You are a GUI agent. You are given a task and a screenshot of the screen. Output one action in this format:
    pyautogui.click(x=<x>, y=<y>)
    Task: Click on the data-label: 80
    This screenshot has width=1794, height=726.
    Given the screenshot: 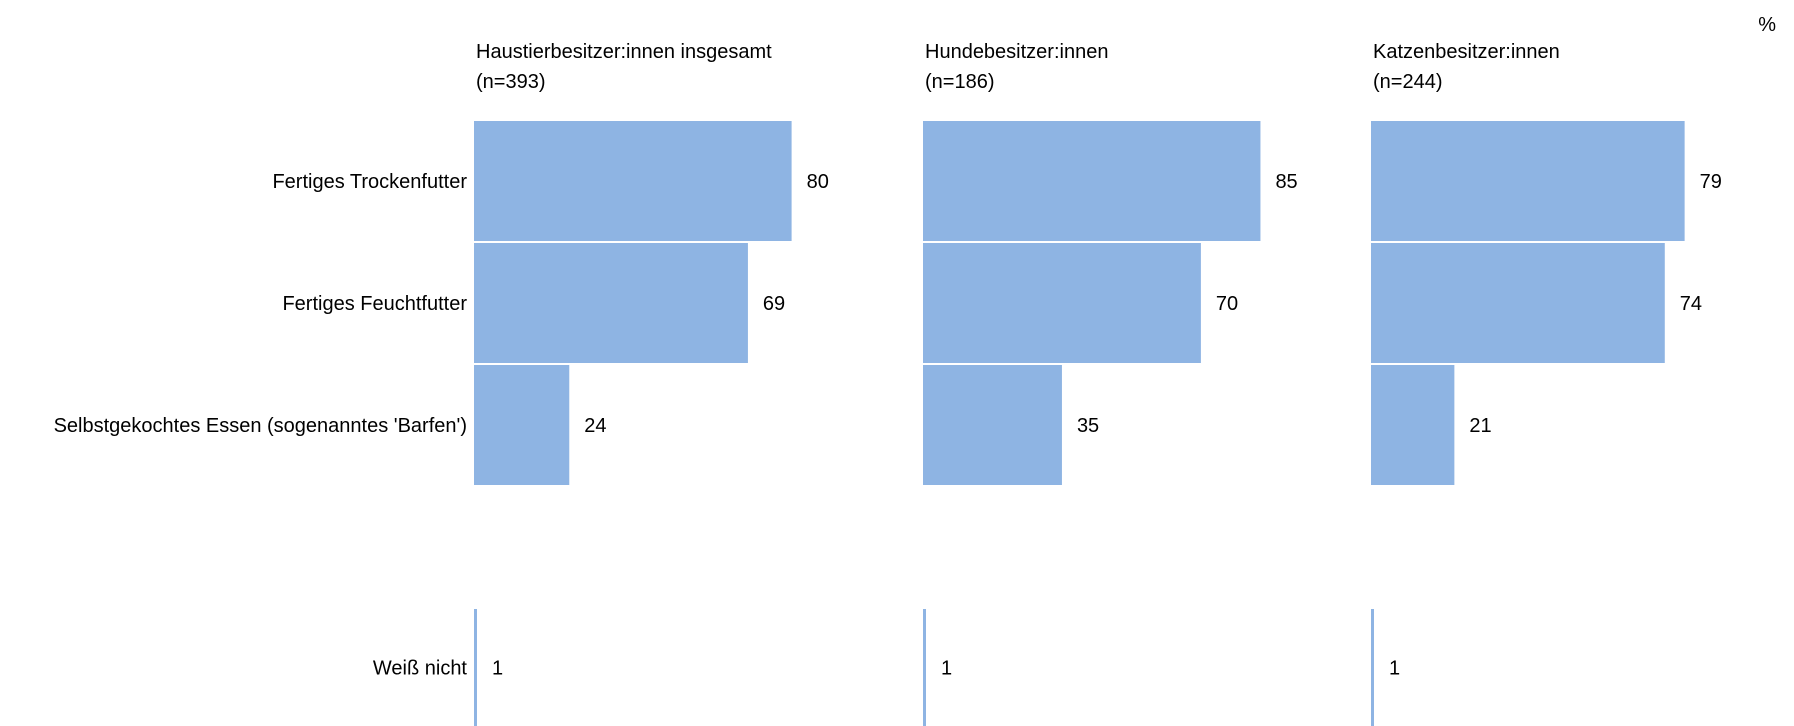 What is the action you would take?
    pyautogui.click(x=818, y=182)
    